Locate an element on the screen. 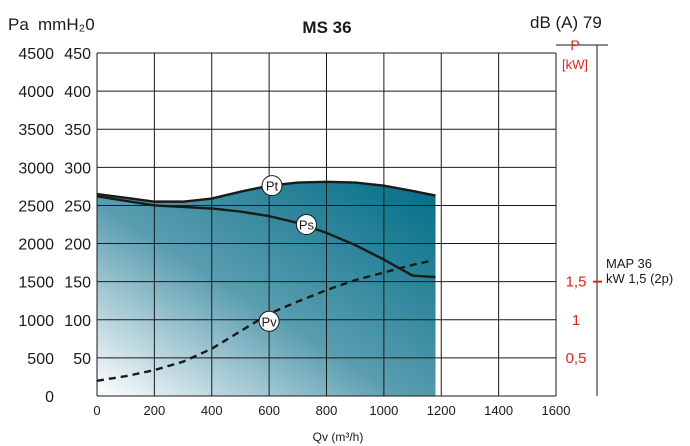 This screenshot has width=690, height=446. motor-note-model: MAP 36 is located at coordinates (629, 263).